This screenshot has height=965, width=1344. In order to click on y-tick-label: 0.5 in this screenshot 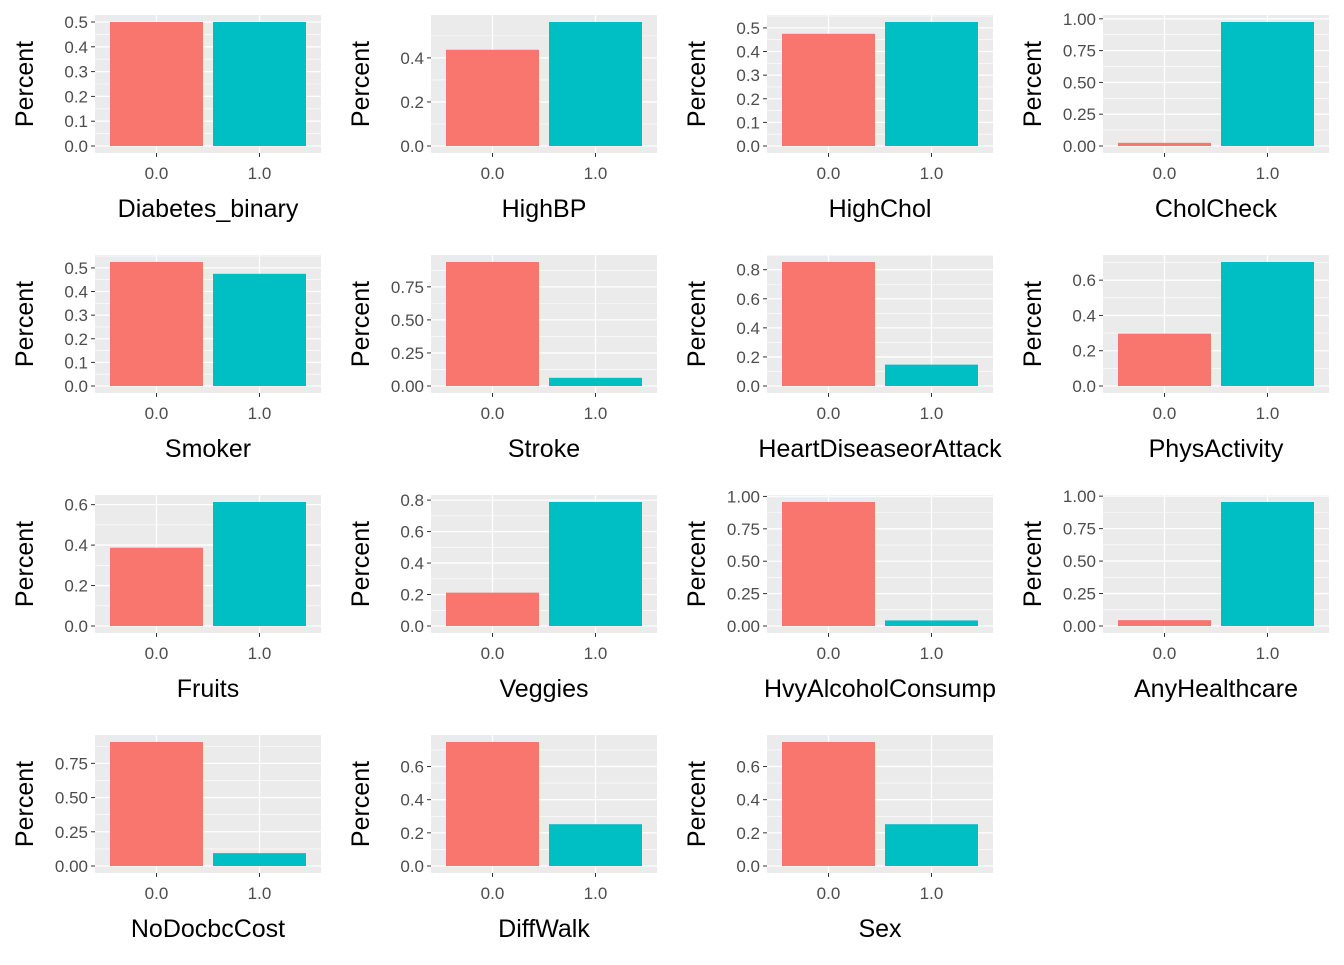, I will do `click(76, 22)`.